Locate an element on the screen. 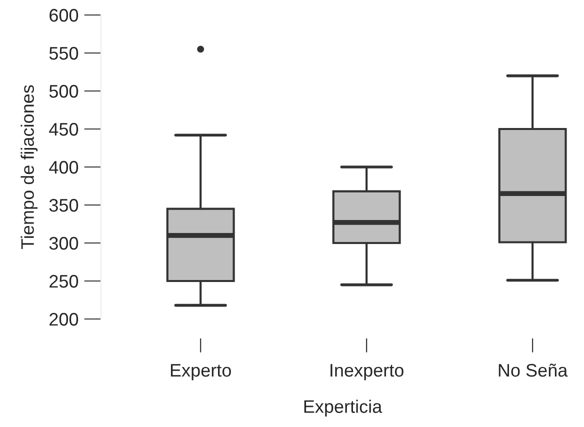  y-tick-label: 250 is located at coordinates (64, 281).